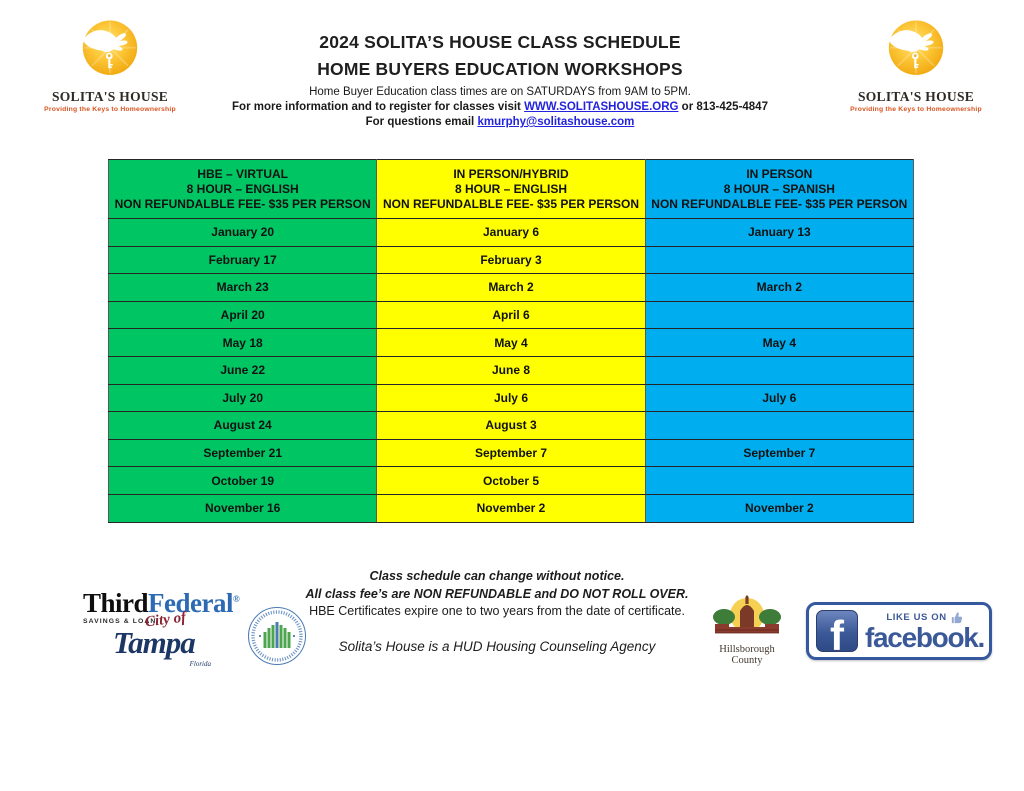  I want to click on city-of-tampa-logo: City of Tampa Florida, so click(163, 642).